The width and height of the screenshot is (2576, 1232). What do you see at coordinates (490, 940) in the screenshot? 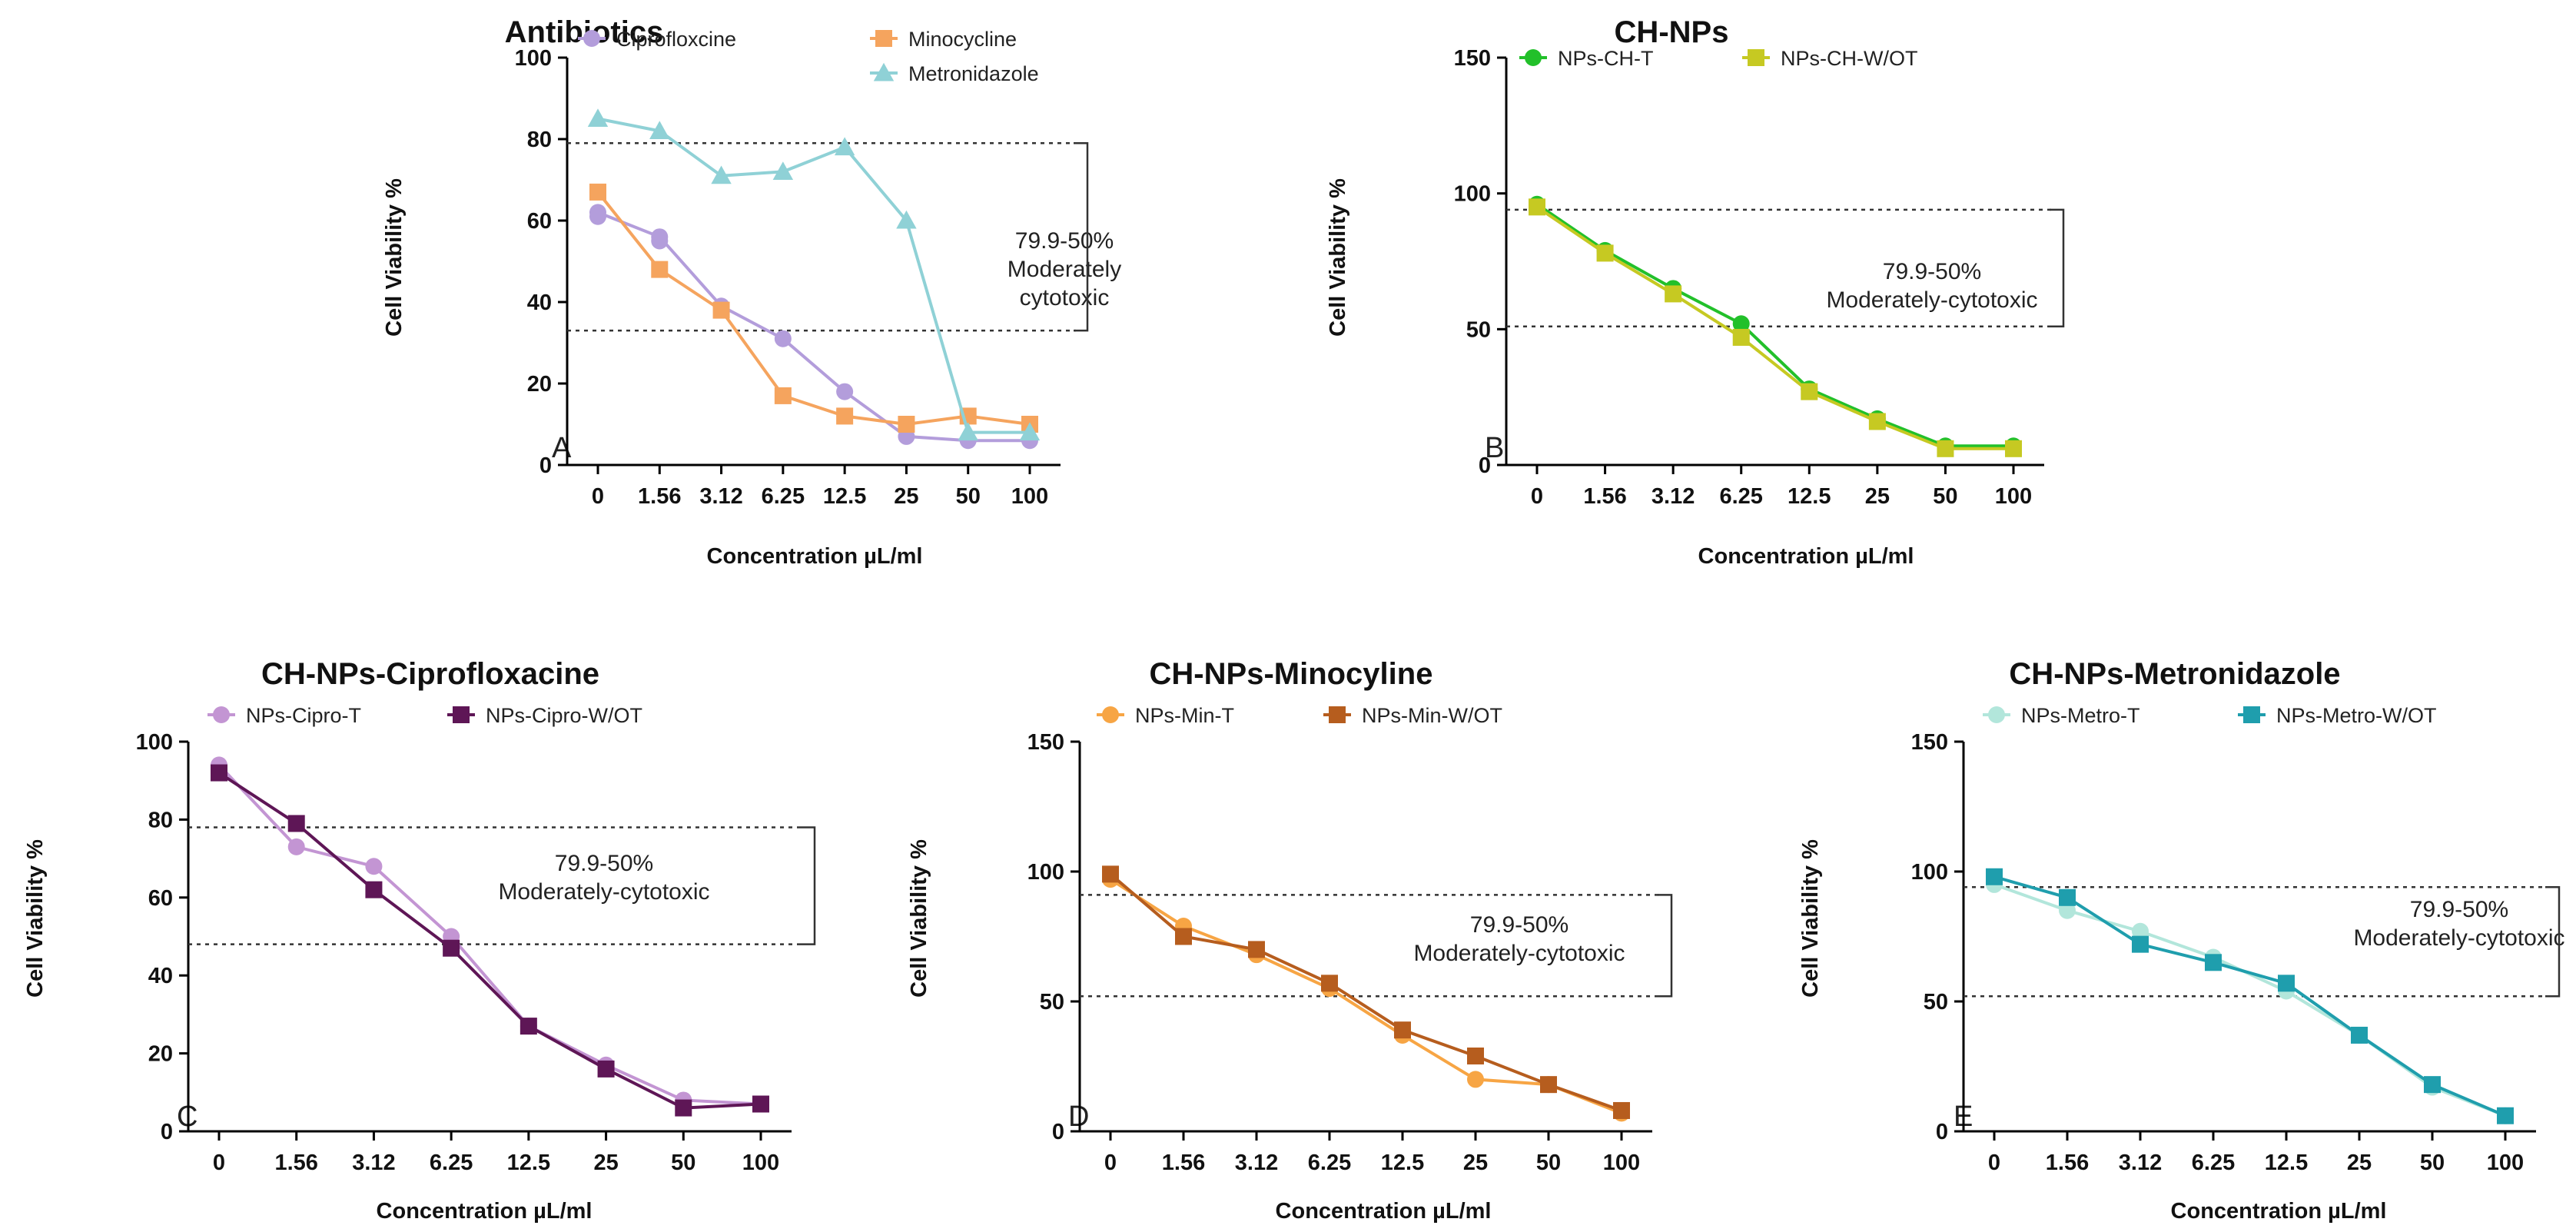
I see `series-nps-cipro-w-ot` at bounding box center [490, 940].